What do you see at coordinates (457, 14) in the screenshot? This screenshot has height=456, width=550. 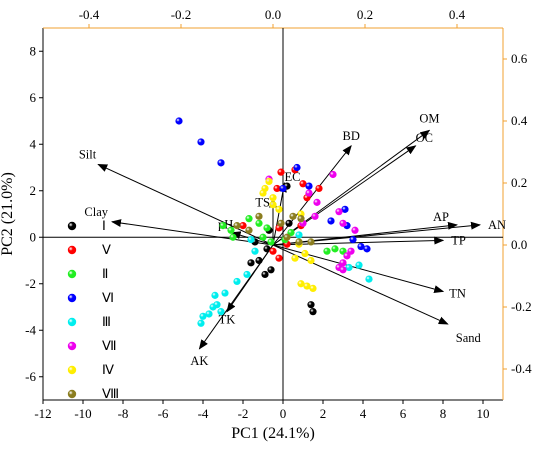 I see `top-tick-label: 0.4` at bounding box center [457, 14].